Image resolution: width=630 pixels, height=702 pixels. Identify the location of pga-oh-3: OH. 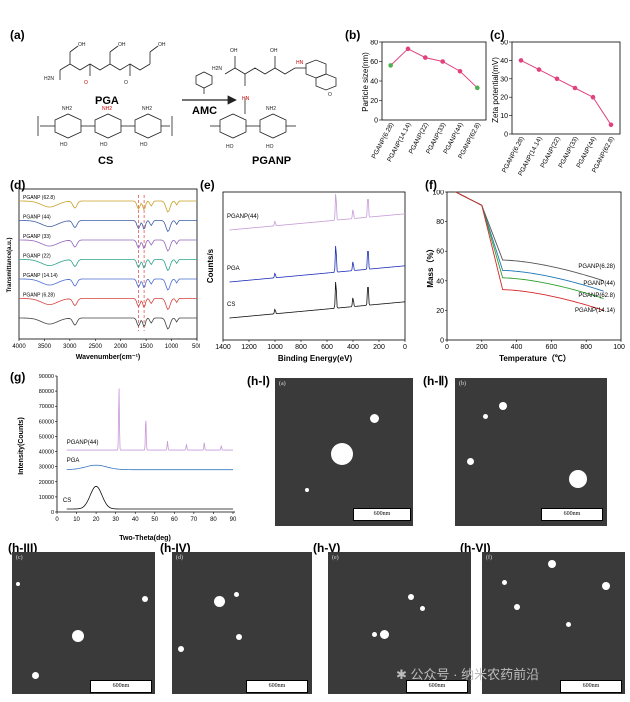
(162, 45).